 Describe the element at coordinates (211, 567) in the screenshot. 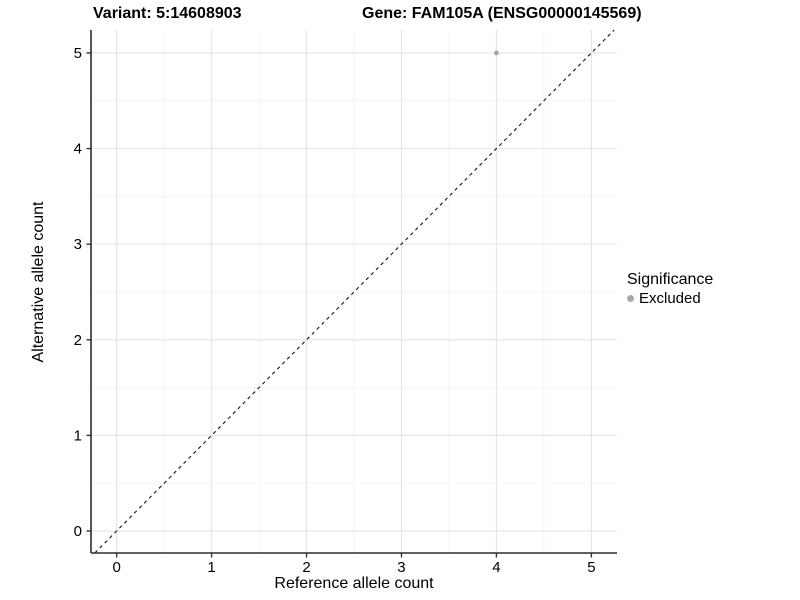

I see `x-tick-label: 1` at that location.